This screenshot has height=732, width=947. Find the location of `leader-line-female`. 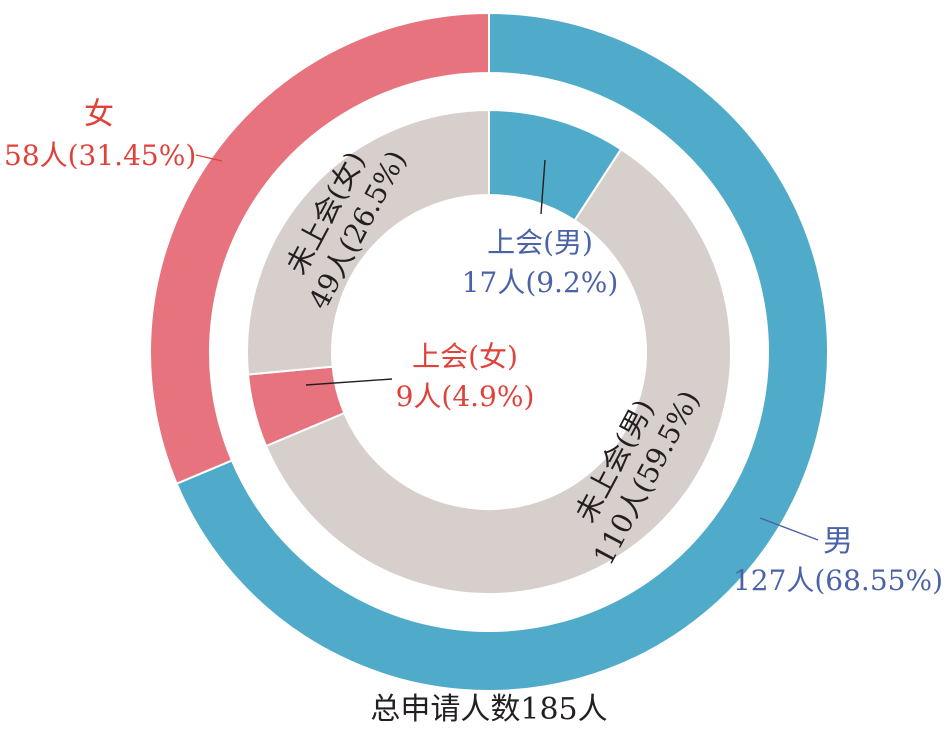

leader-line-female is located at coordinates (209, 158).